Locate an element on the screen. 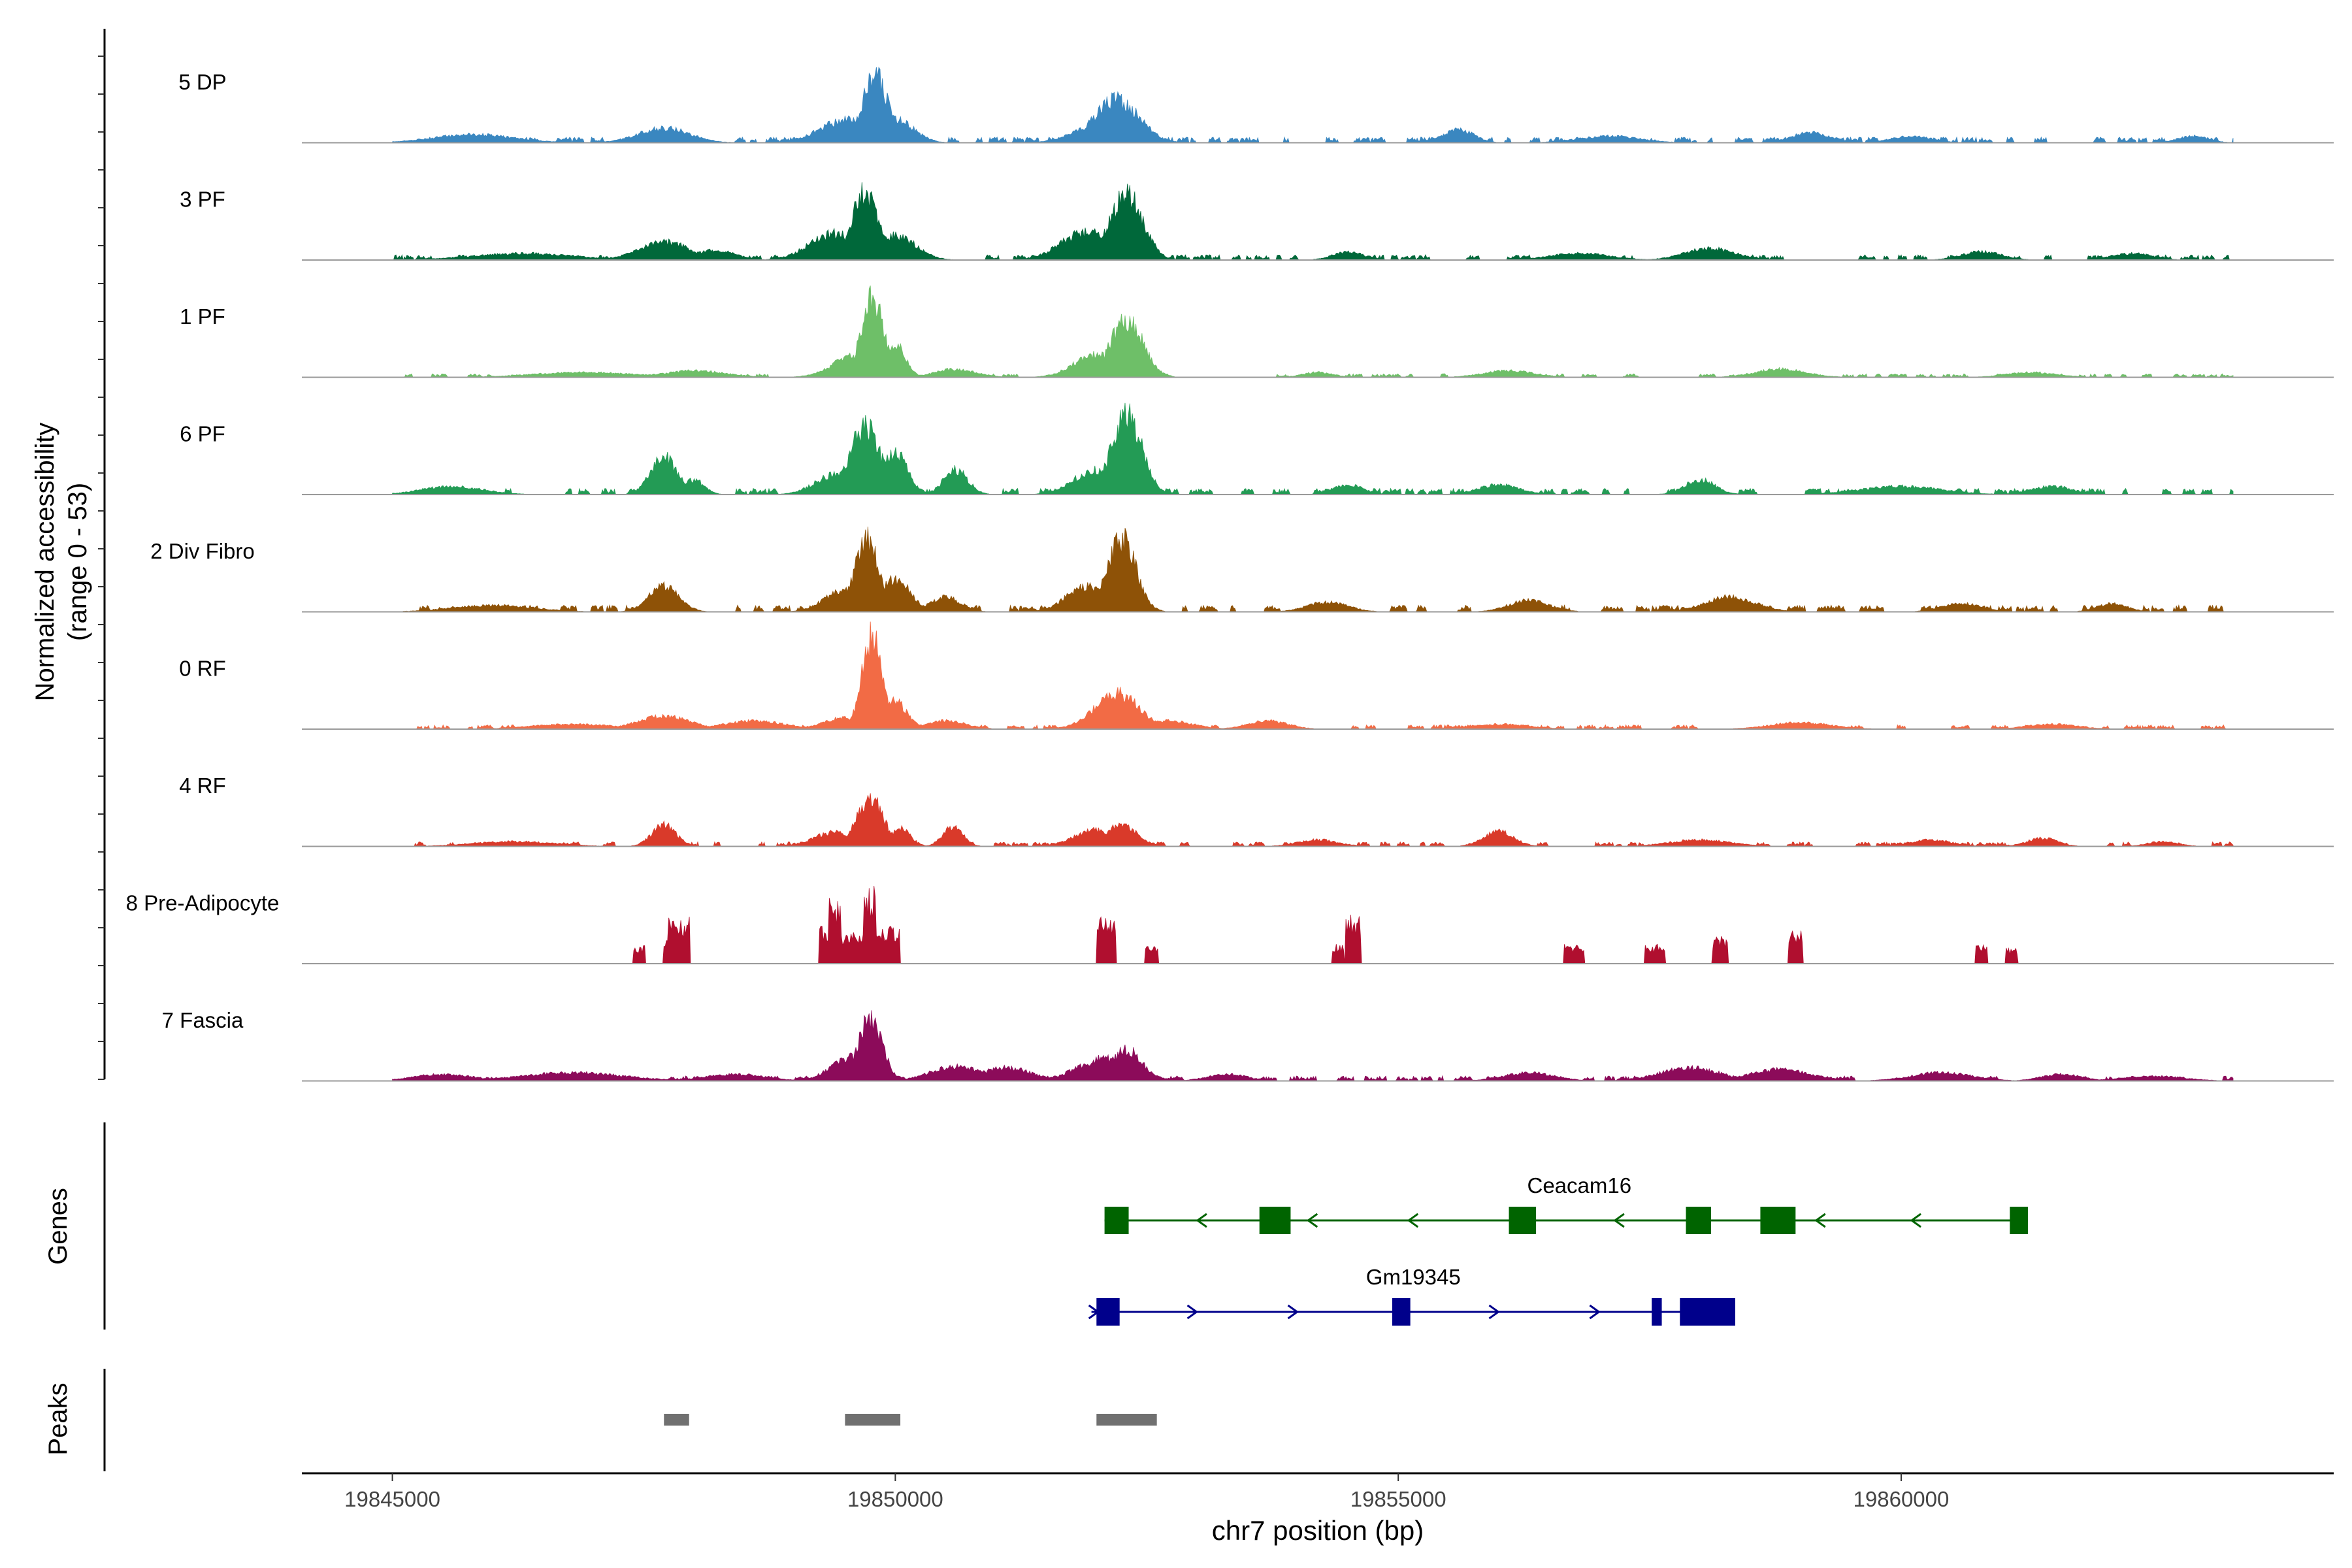 The width and height of the screenshot is (2352, 1568). track-label: 7 Fascia is located at coordinates (203, 1020).